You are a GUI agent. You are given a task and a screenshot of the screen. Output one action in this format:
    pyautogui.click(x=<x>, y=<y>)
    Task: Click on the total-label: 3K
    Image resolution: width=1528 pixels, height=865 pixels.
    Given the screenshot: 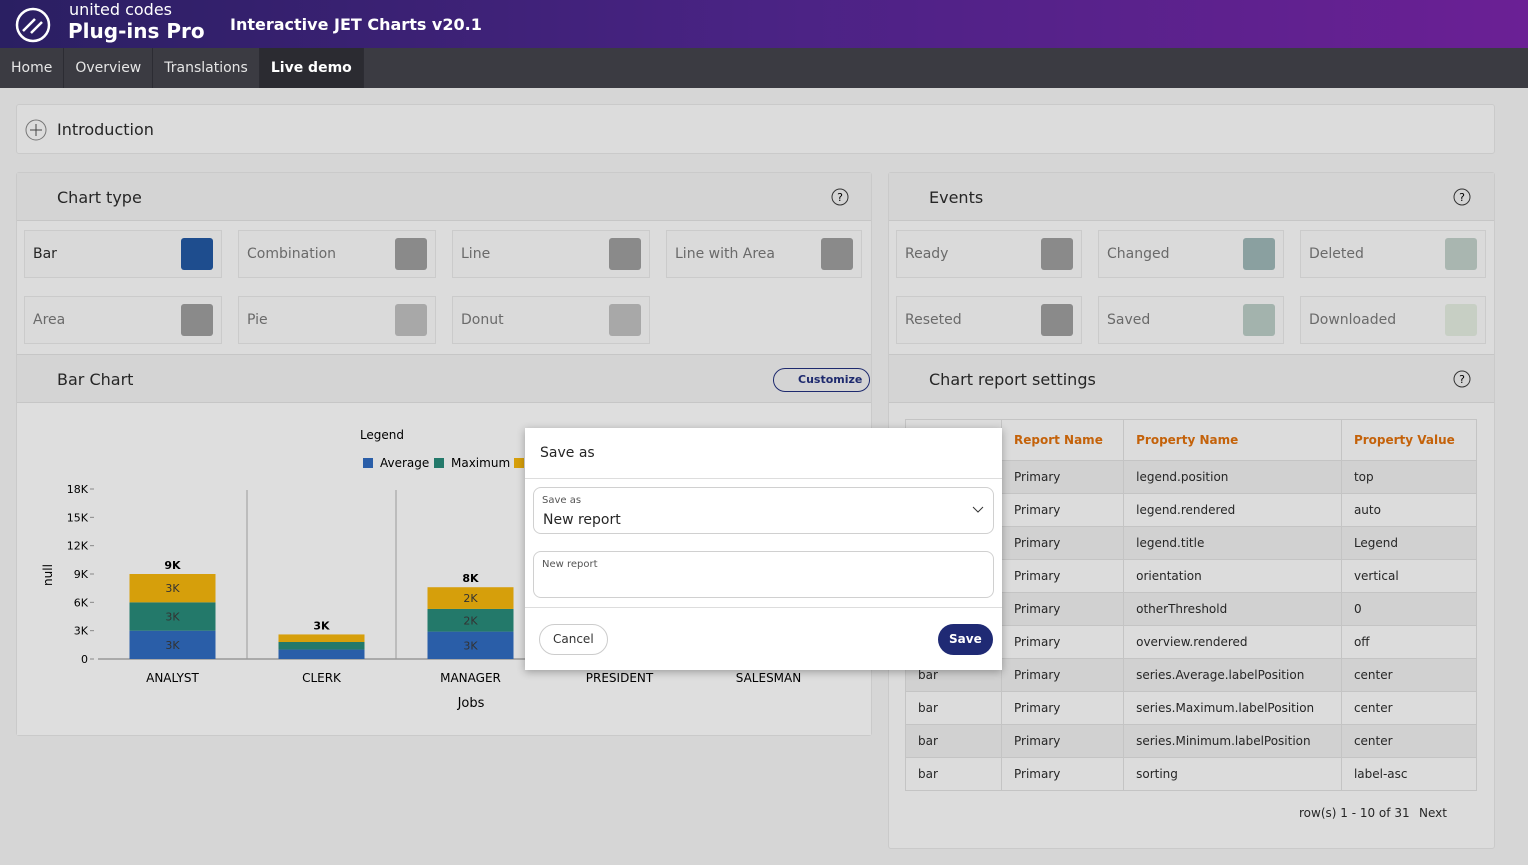 What is the action you would take?
    pyautogui.click(x=321, y=625)
    